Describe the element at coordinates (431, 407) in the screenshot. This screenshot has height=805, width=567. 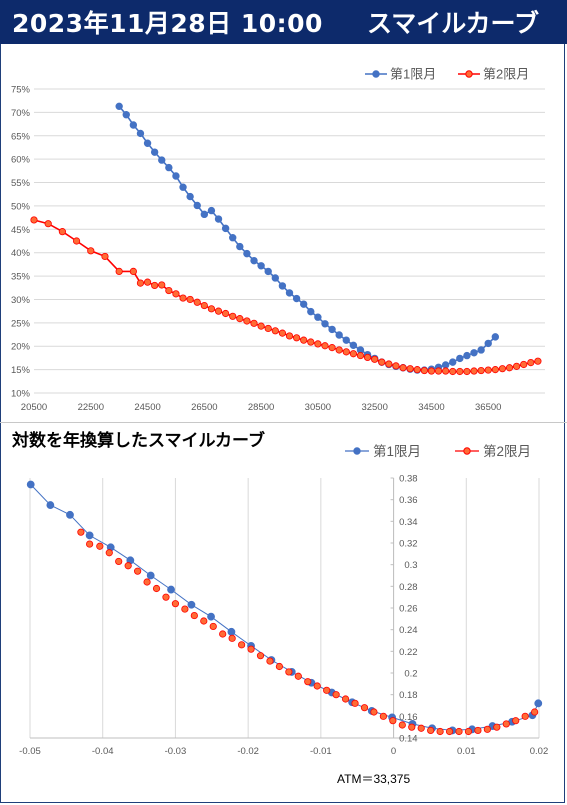
I see `x-tick-label: 34500` at that location.